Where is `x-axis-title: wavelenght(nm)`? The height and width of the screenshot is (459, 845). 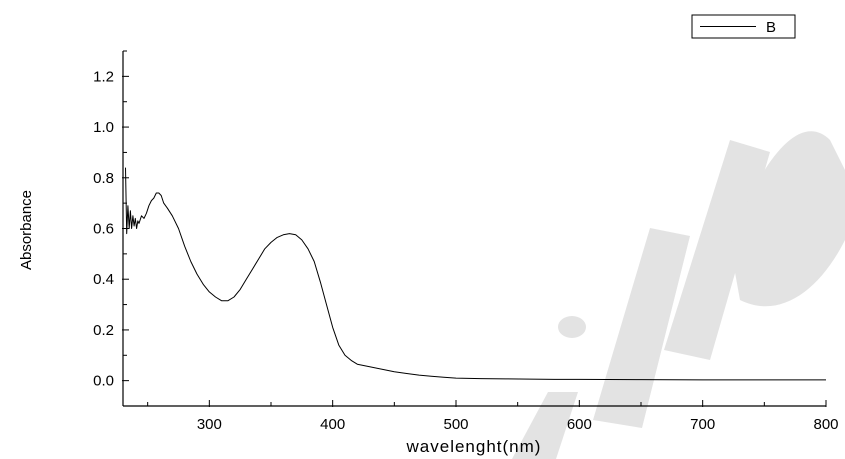
x-axis-title: wavelenght(nm) is located at coordinates (474, 446).